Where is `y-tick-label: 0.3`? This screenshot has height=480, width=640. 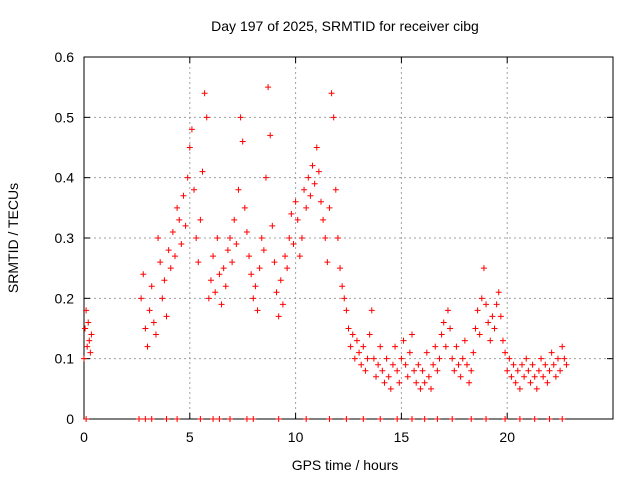 y-tick-label: 0.3 is located at coordinates (65, 238).